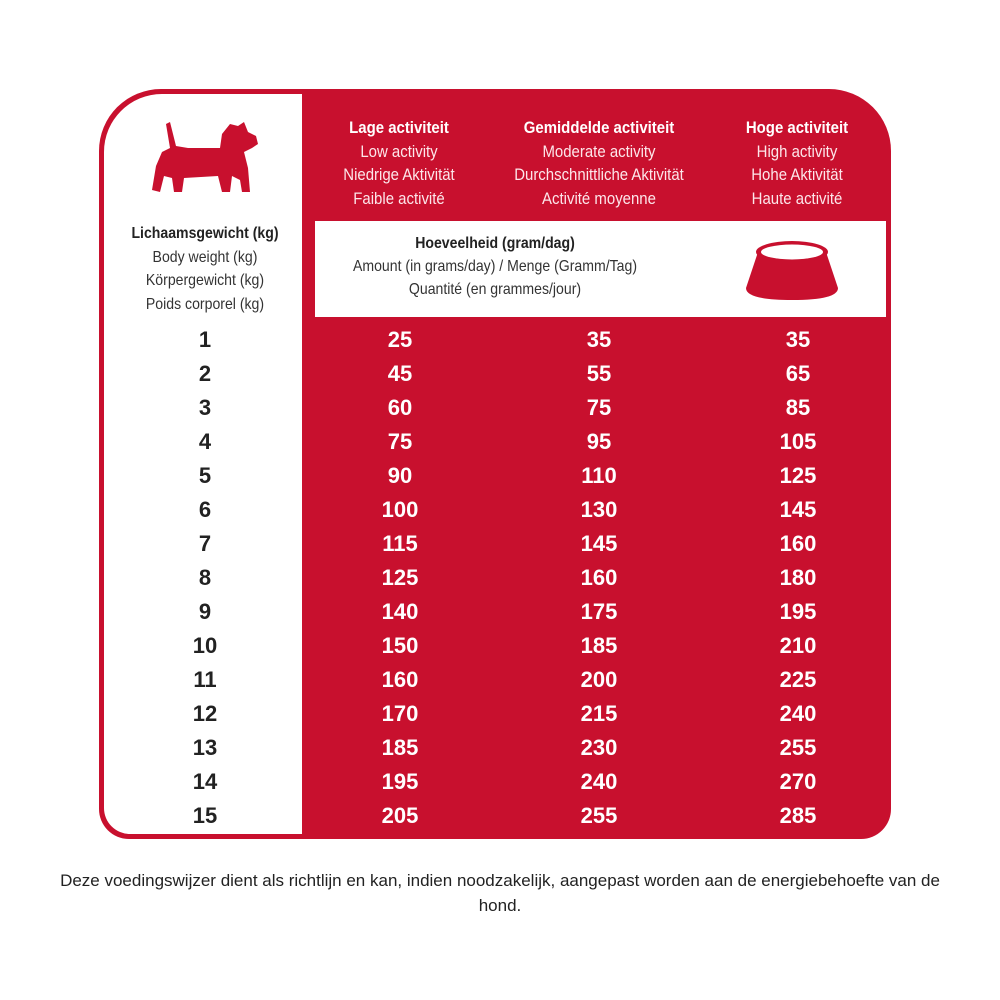 This screenshot has width=1000, height=1000. I want to click on high-activity-cell: 160, so click(798, 543).